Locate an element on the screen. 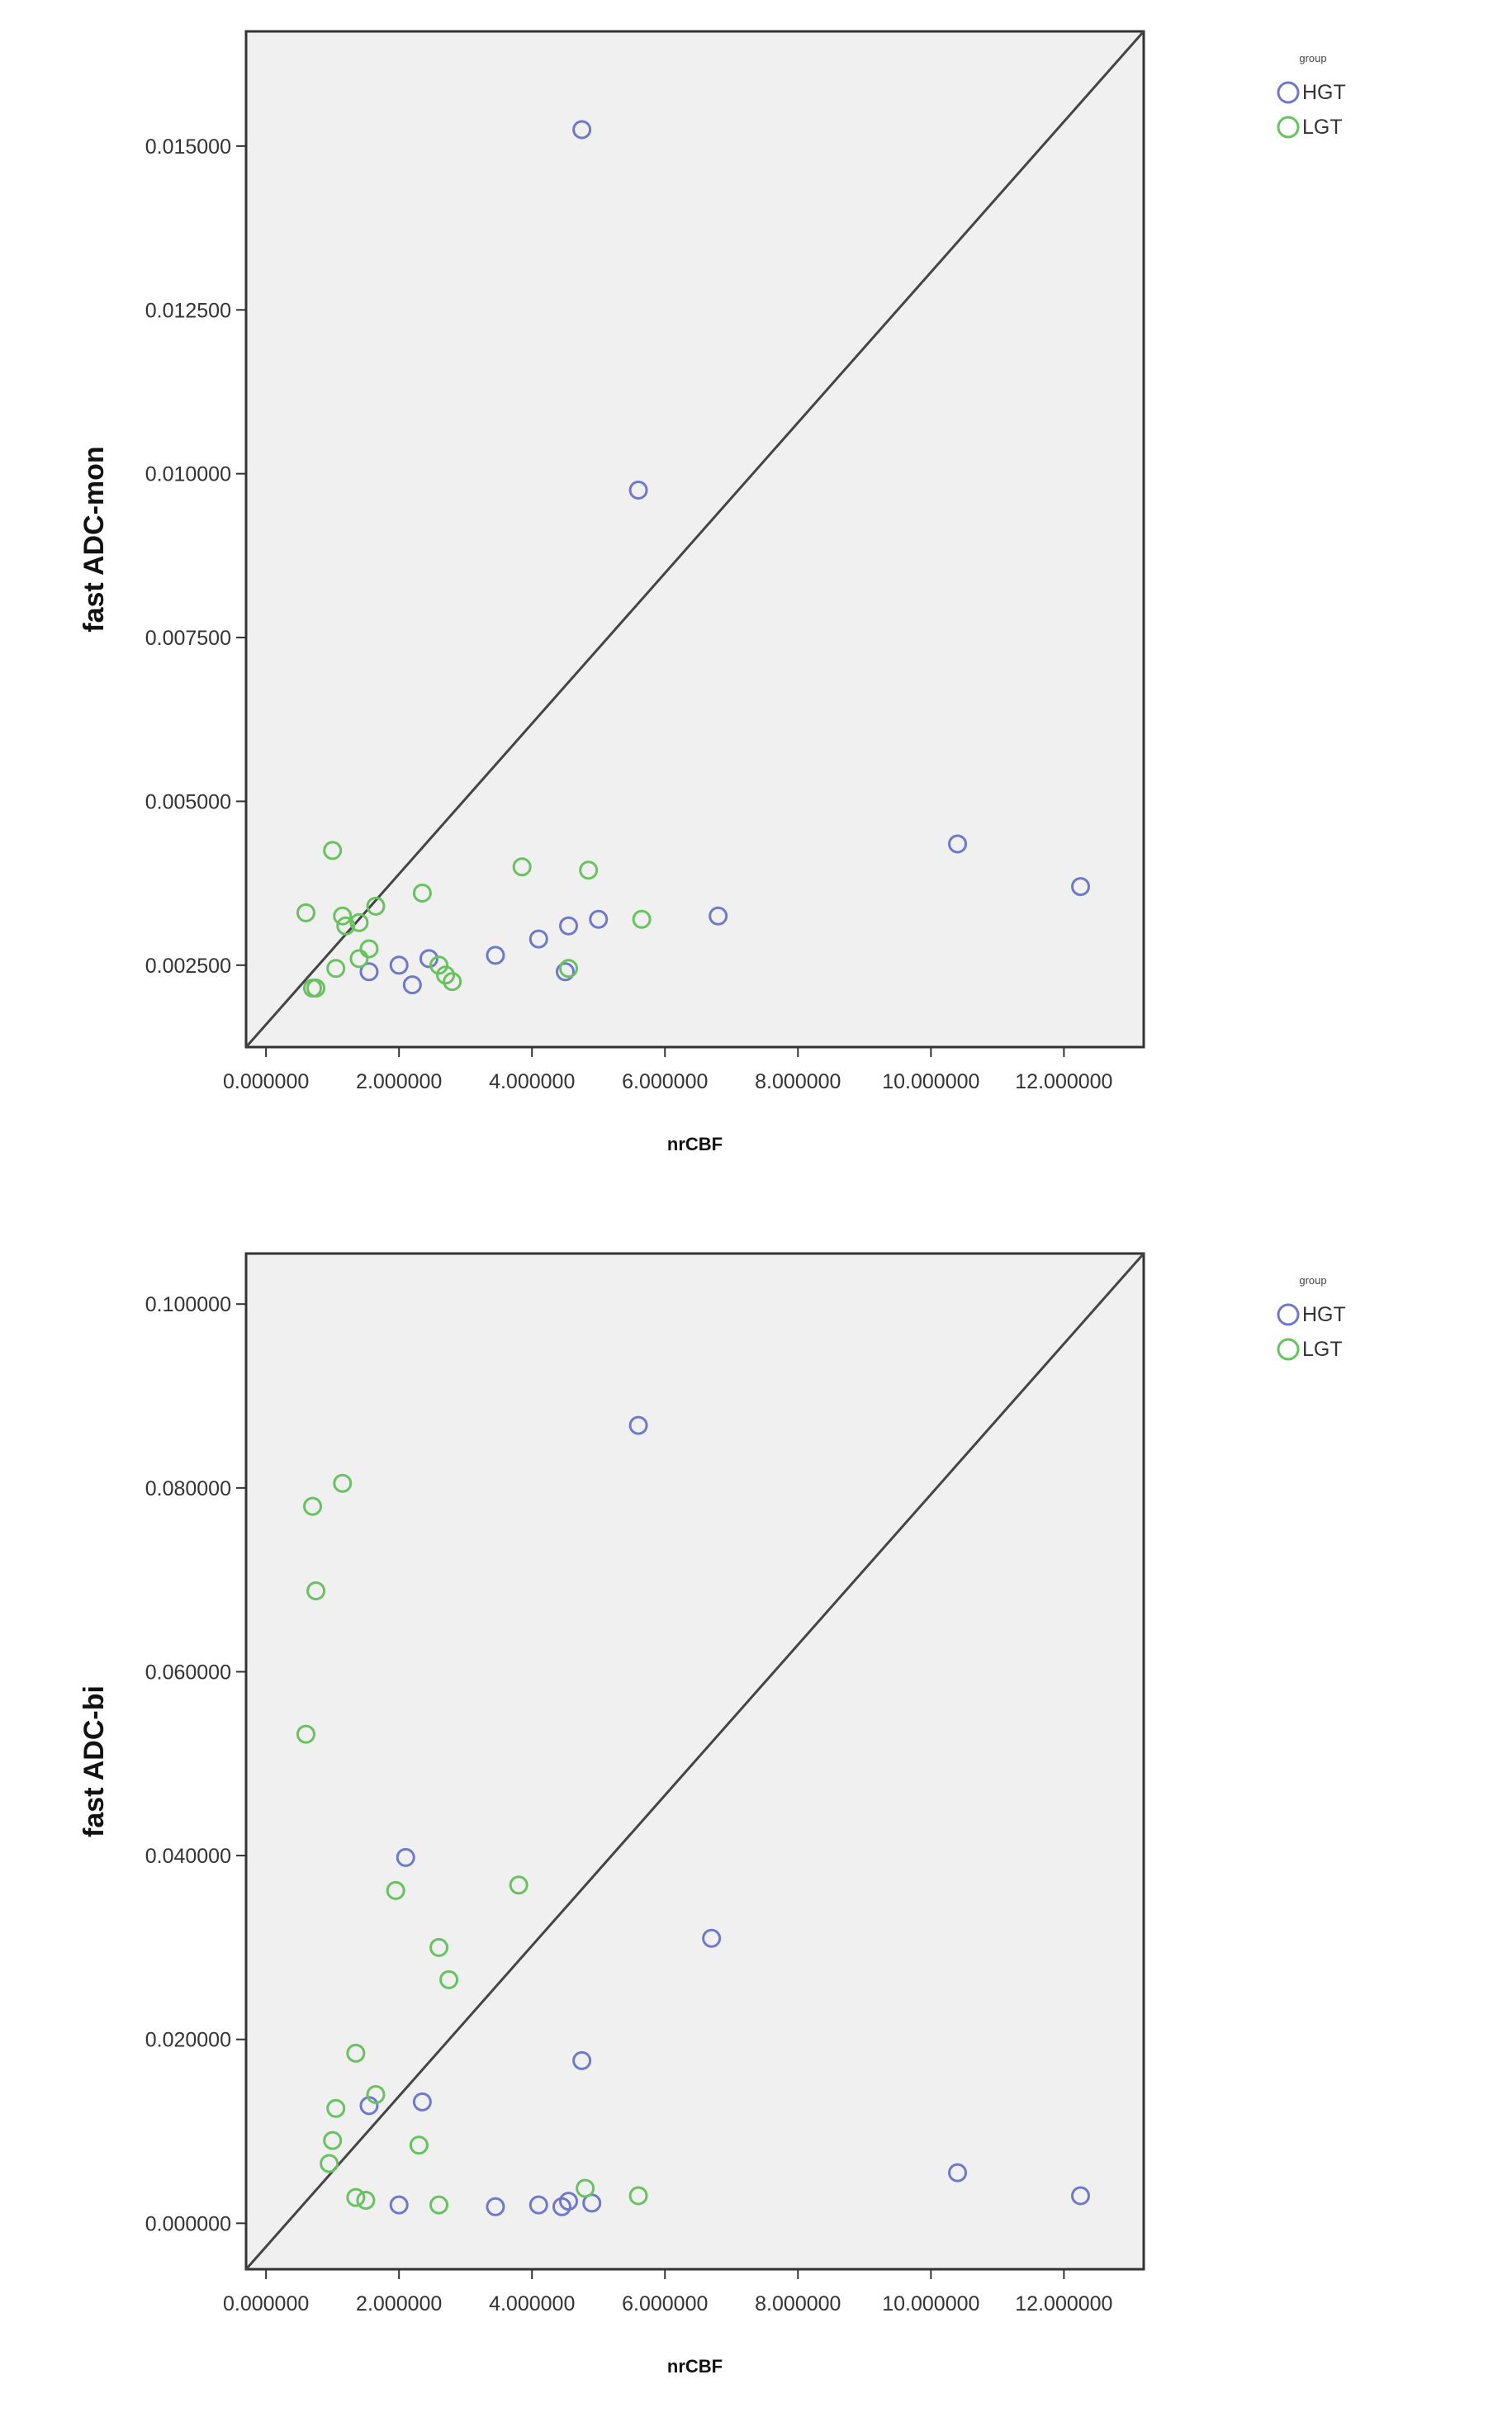 Image resolution: width=1512 pixels, height=2422 pixels. legend-marker-hgt is located at coordinates (1288, 1315).